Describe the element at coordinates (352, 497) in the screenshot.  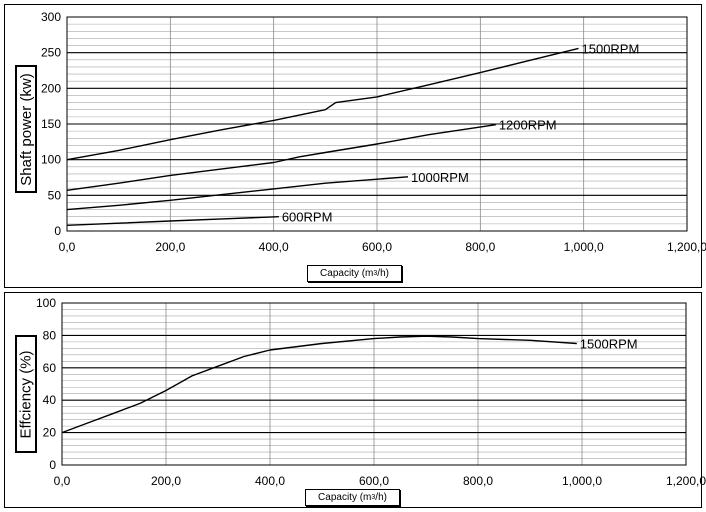
I see `efficiency-x-axis-label: Capacity (m 3/h)` at that location.